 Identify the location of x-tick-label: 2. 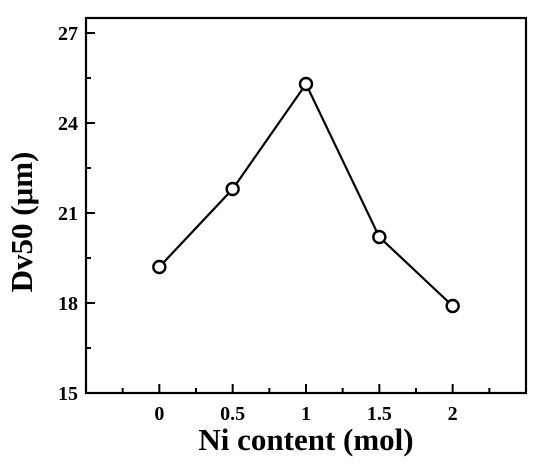
(453, 414).